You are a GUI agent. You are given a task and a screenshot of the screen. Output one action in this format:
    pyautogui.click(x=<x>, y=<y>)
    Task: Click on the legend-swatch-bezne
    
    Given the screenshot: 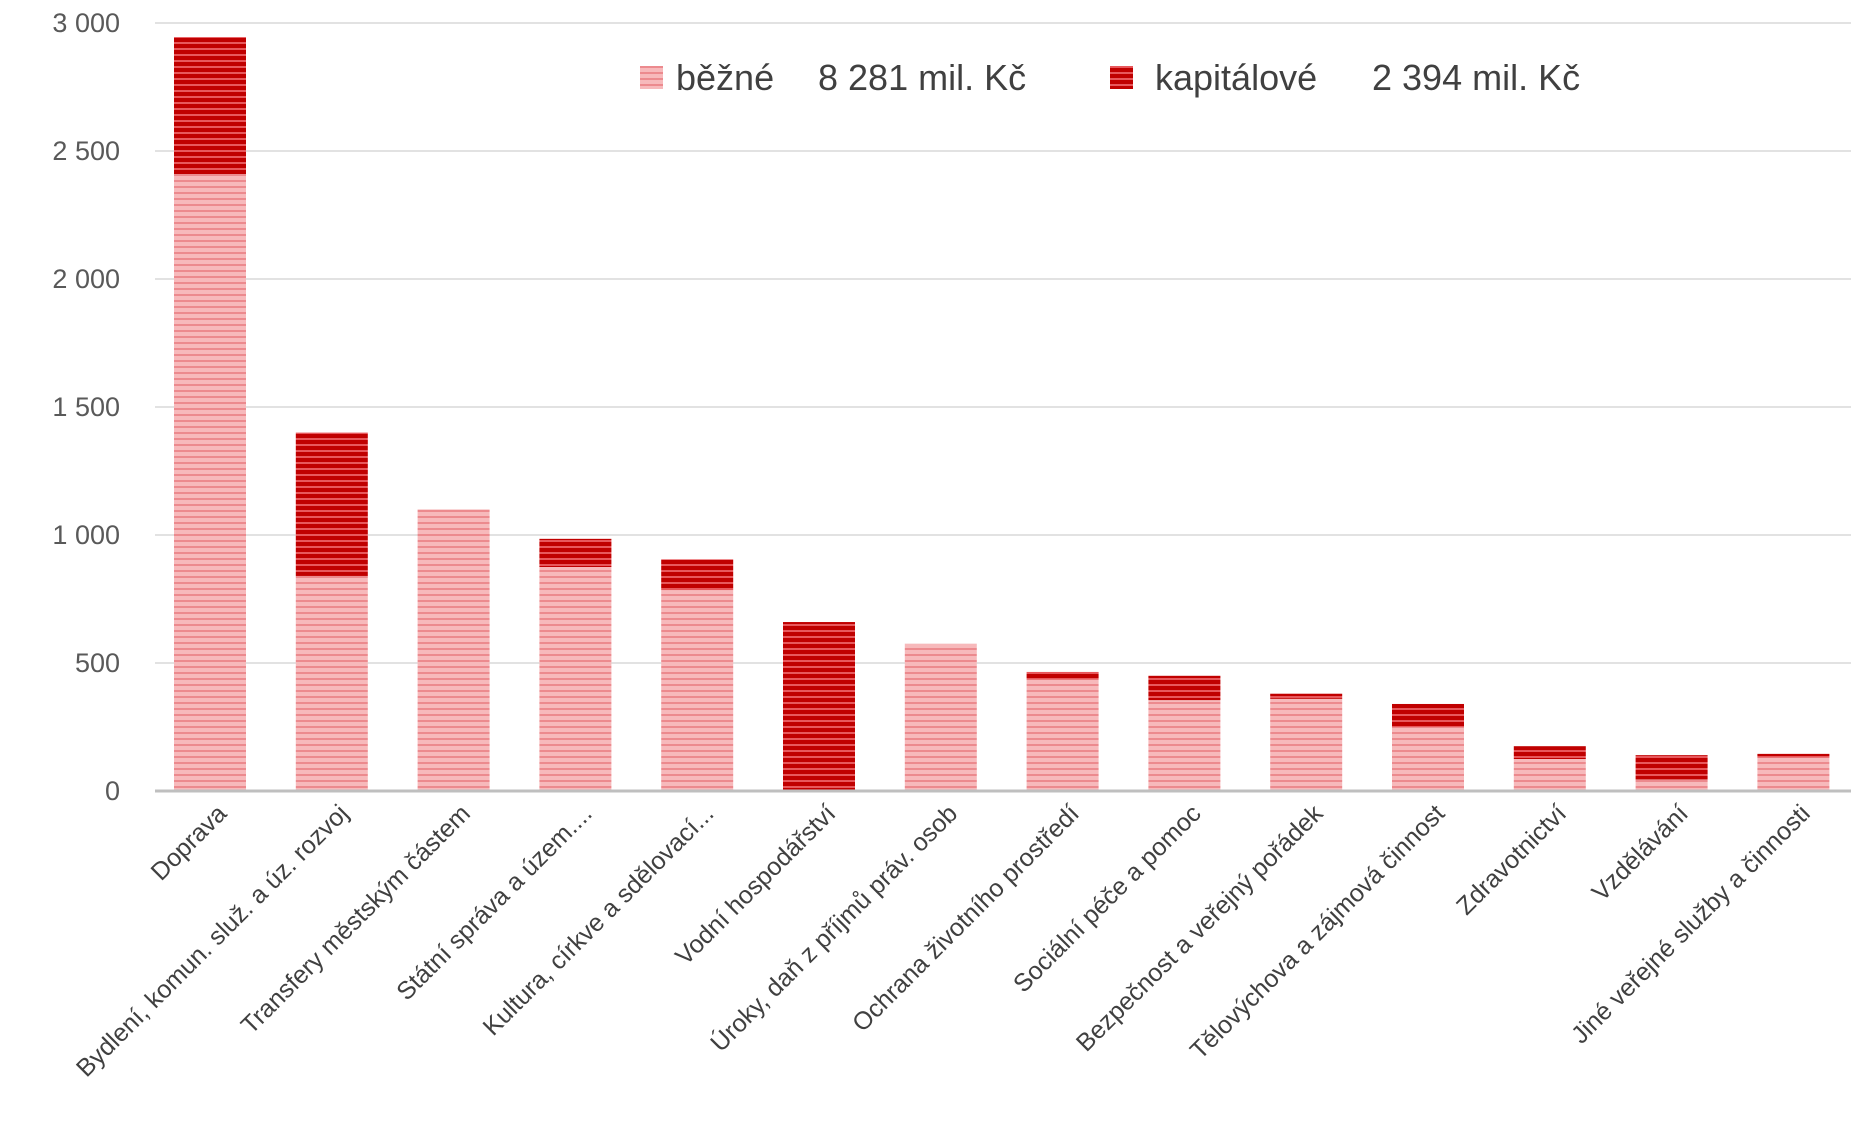 What is the action you would take?
    pyautogui.click(x=651, y=77)
    